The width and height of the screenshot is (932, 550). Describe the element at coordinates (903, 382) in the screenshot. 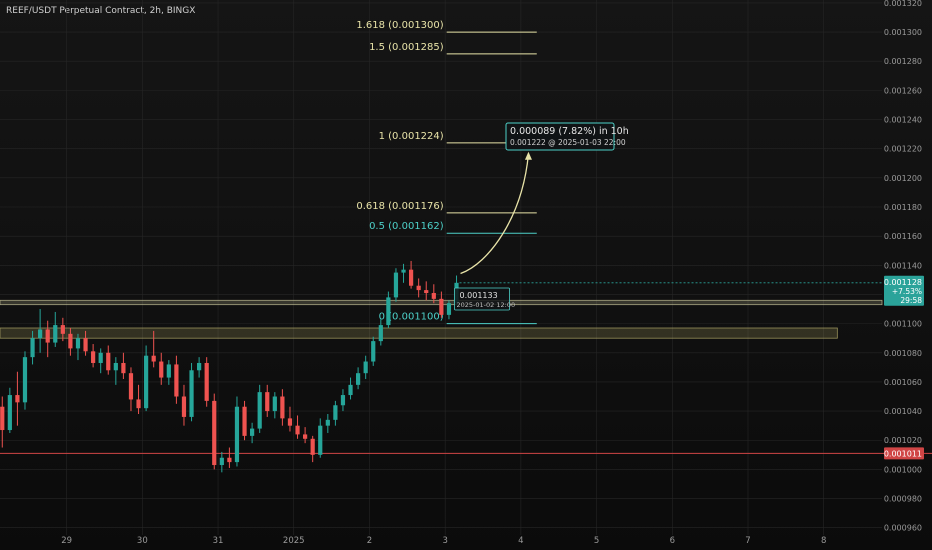

I see `y-tick-label: 0.001060` at that location.